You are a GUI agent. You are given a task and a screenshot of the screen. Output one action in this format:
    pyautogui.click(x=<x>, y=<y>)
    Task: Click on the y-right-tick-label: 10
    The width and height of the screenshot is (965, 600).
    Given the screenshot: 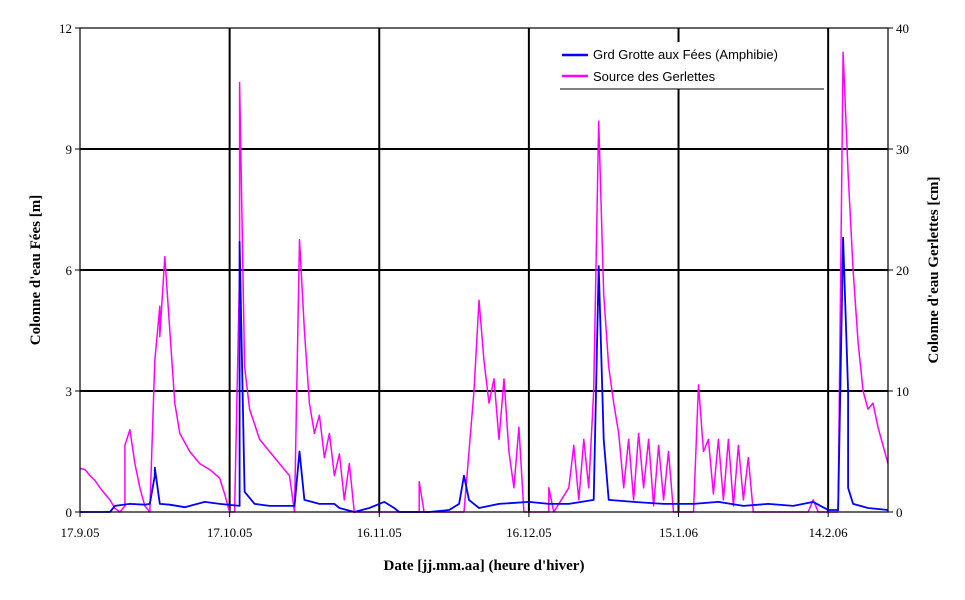 What is the action you would take?
    pyautogui.click(x=902, y=391)
    